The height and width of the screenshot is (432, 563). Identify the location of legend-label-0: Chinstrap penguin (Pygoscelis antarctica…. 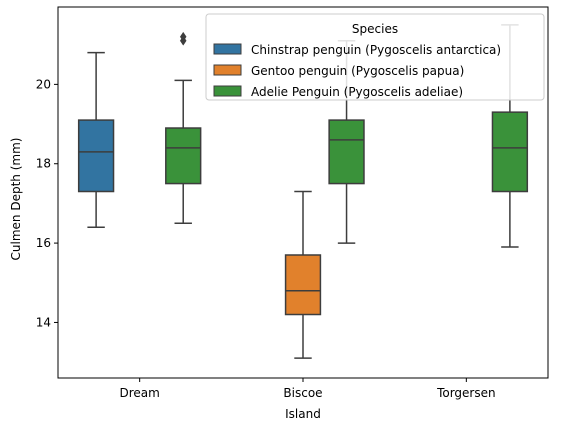
(376, 50).